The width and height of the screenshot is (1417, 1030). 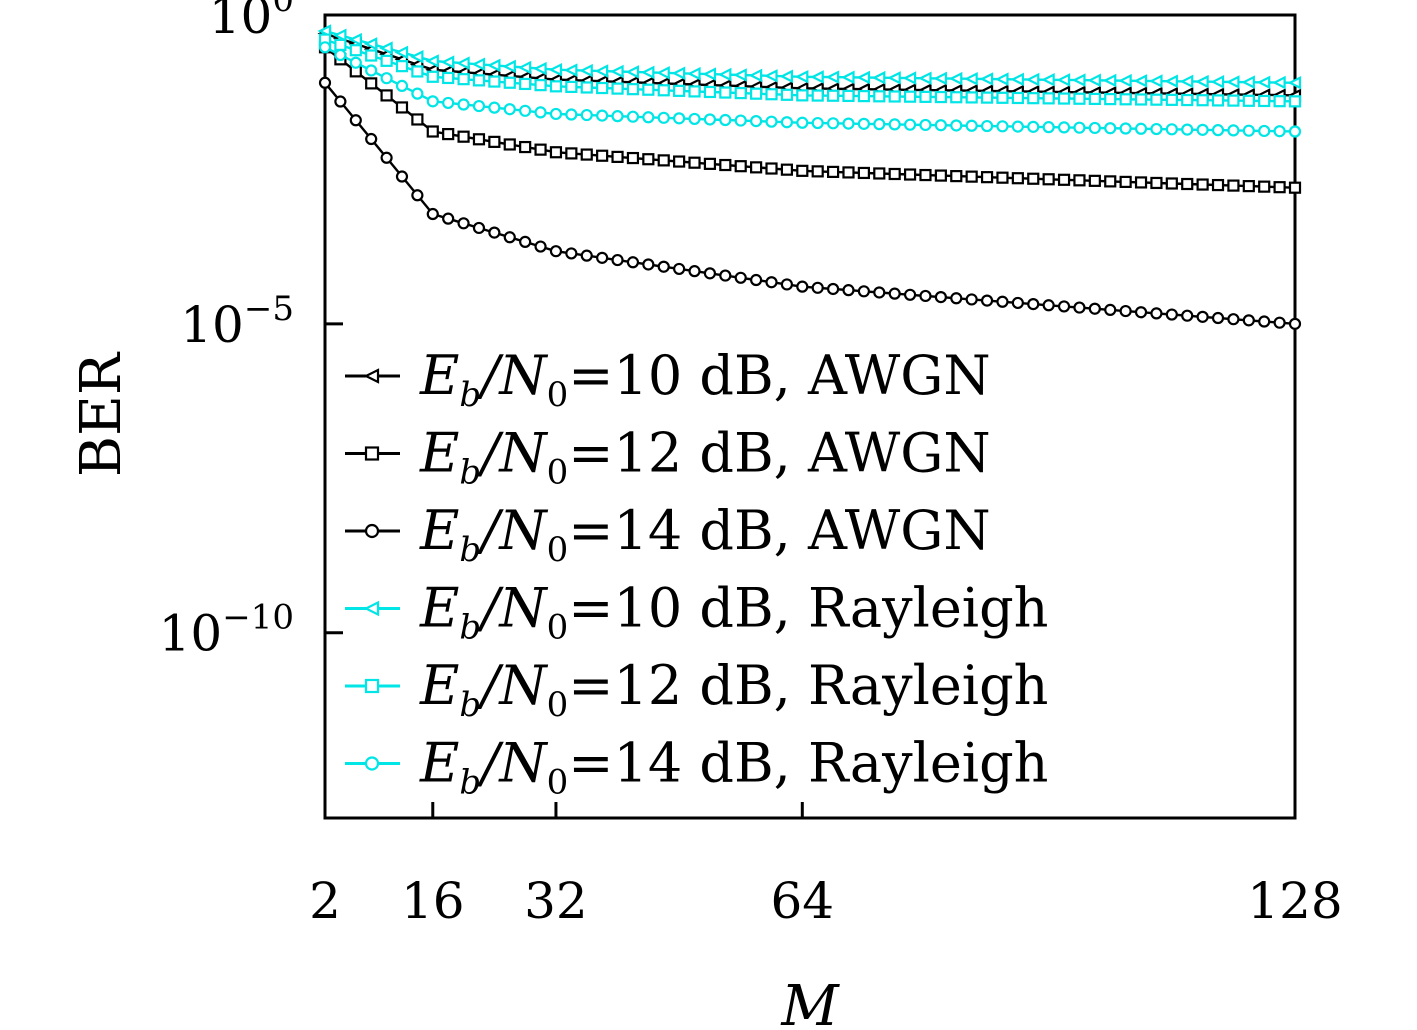 I want to click on x-tick-label: 2, so click(x=325, y=901).